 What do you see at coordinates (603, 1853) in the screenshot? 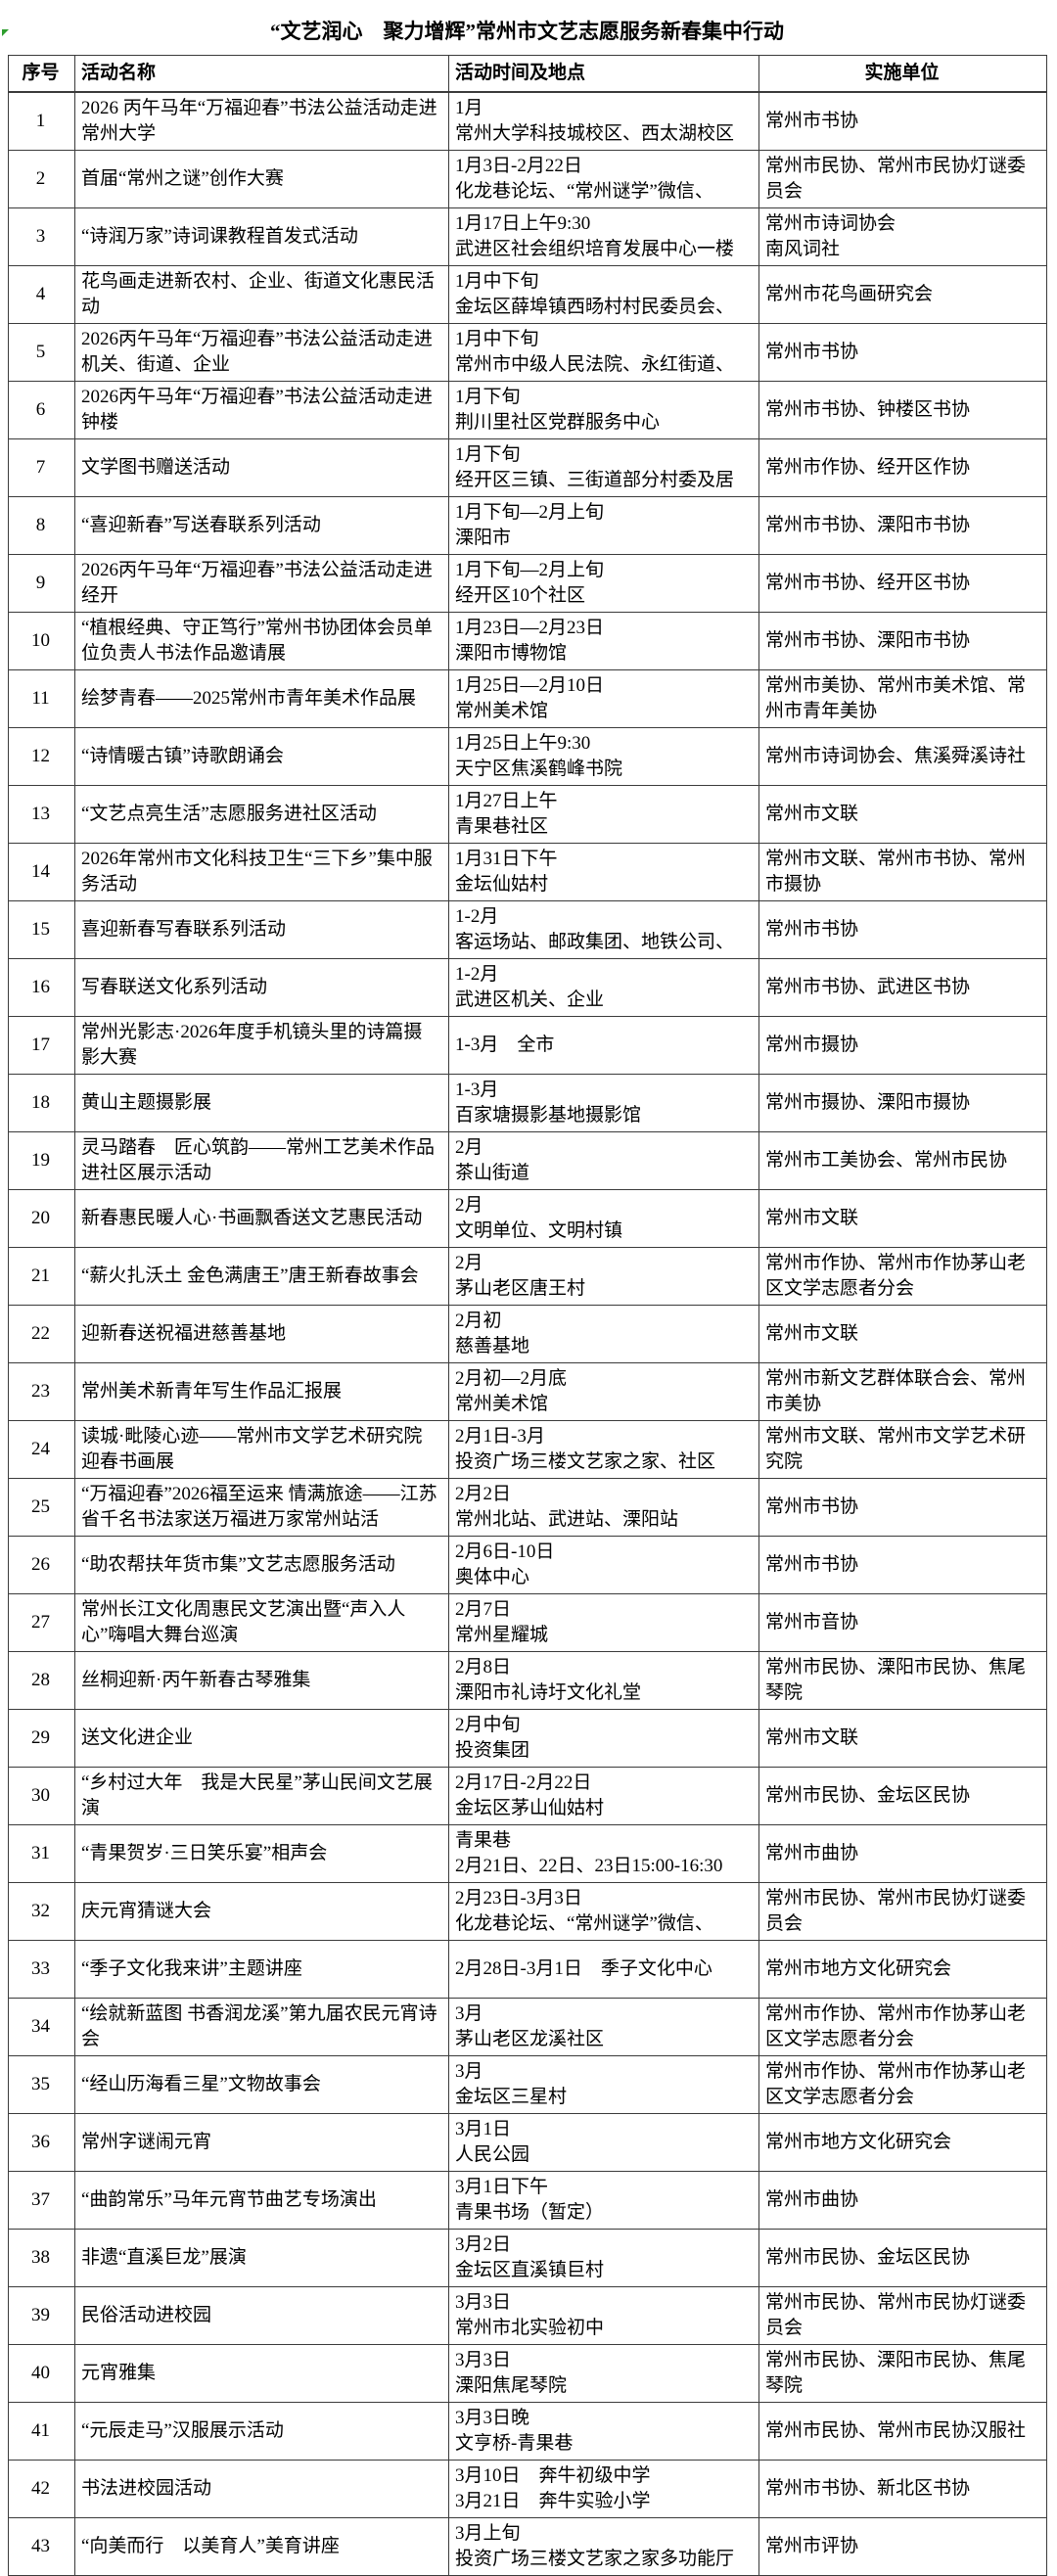
I see `cell-activity-time-place: 青果巷 2月21日、22日、23日15:00-16:30` at bounding box center [603, 1853].